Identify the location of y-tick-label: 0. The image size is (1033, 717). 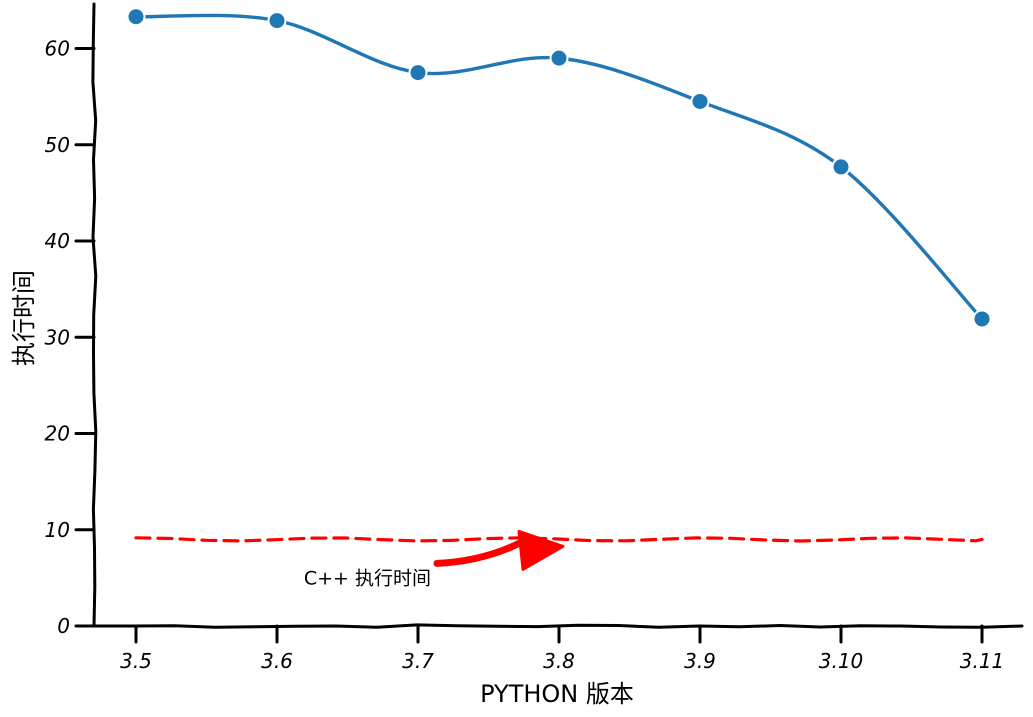
(63, 626).